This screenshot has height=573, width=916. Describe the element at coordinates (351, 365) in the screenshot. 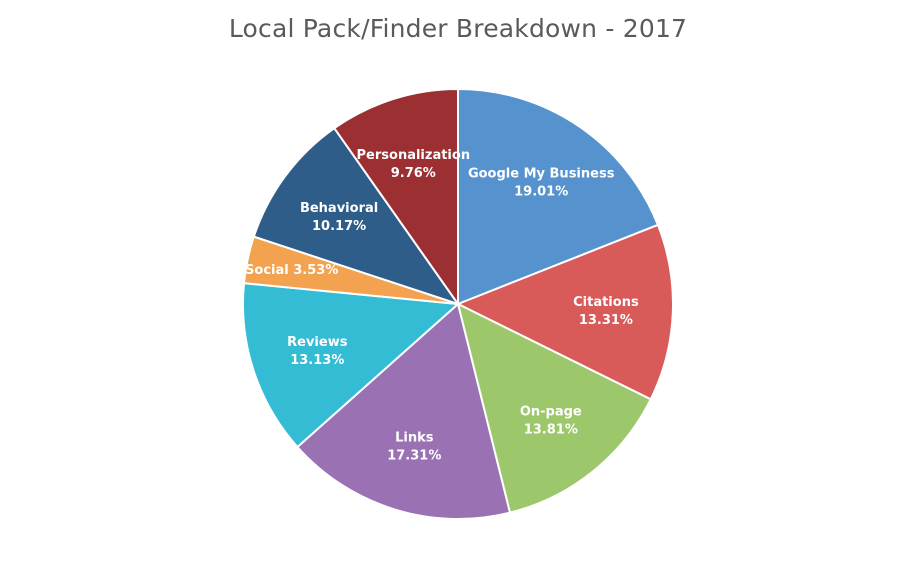

I see `pie-slice-reviews` at that location.